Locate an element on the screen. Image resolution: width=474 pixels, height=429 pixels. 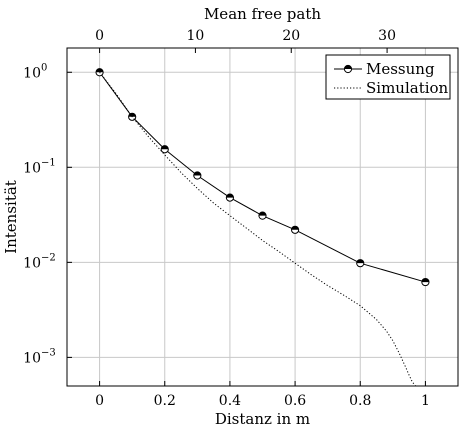
x-tick-label: 0.8 is located at coordinates (360, 401).